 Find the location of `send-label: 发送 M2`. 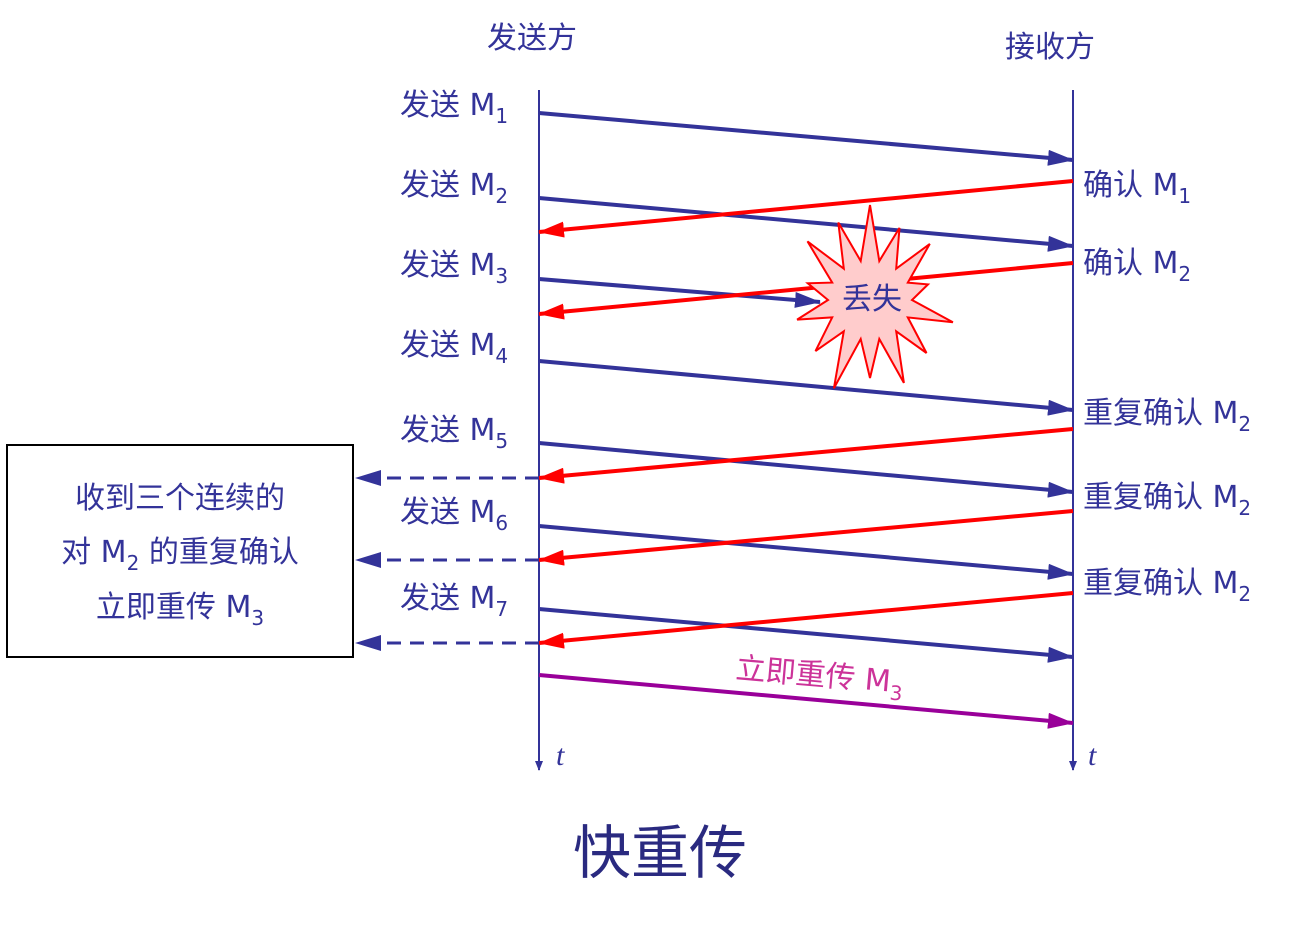

send-label: 发送 M2 is located at coordinates (454, 188).